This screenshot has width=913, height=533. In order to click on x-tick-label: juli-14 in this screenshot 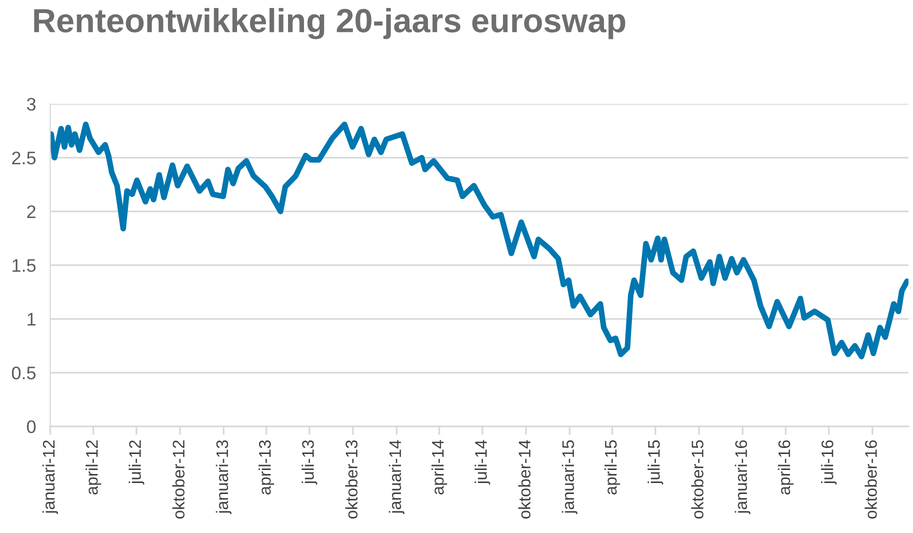, I will do `click(482, 462)`.